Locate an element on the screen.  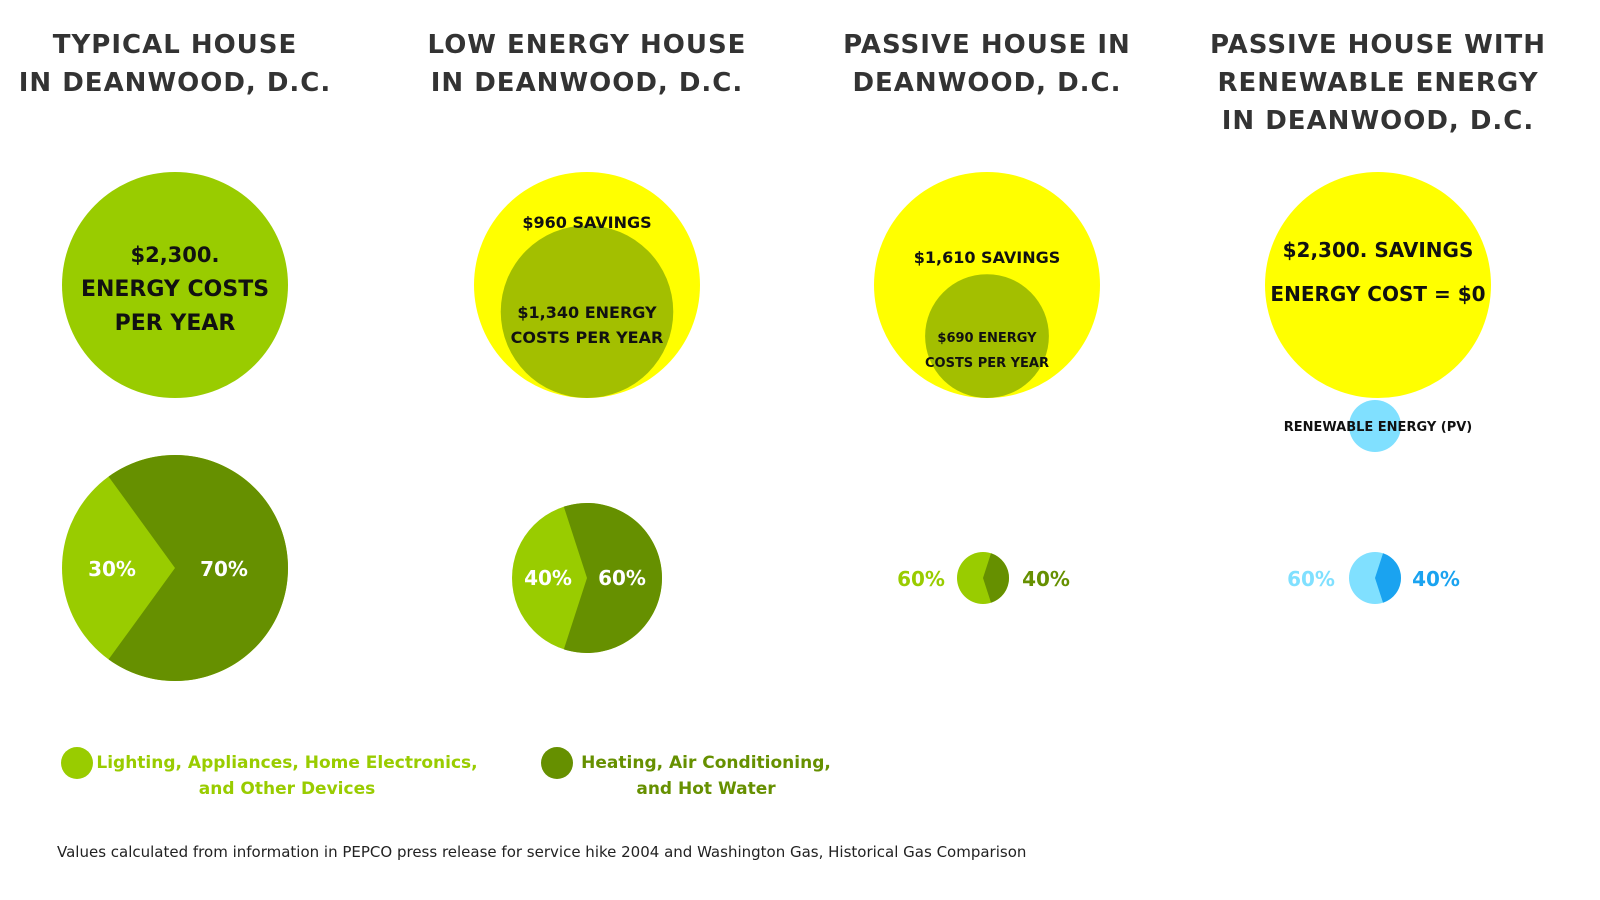
panel-0-cost-label-line-2: PER YEAR is located at coordinates (175, 323).